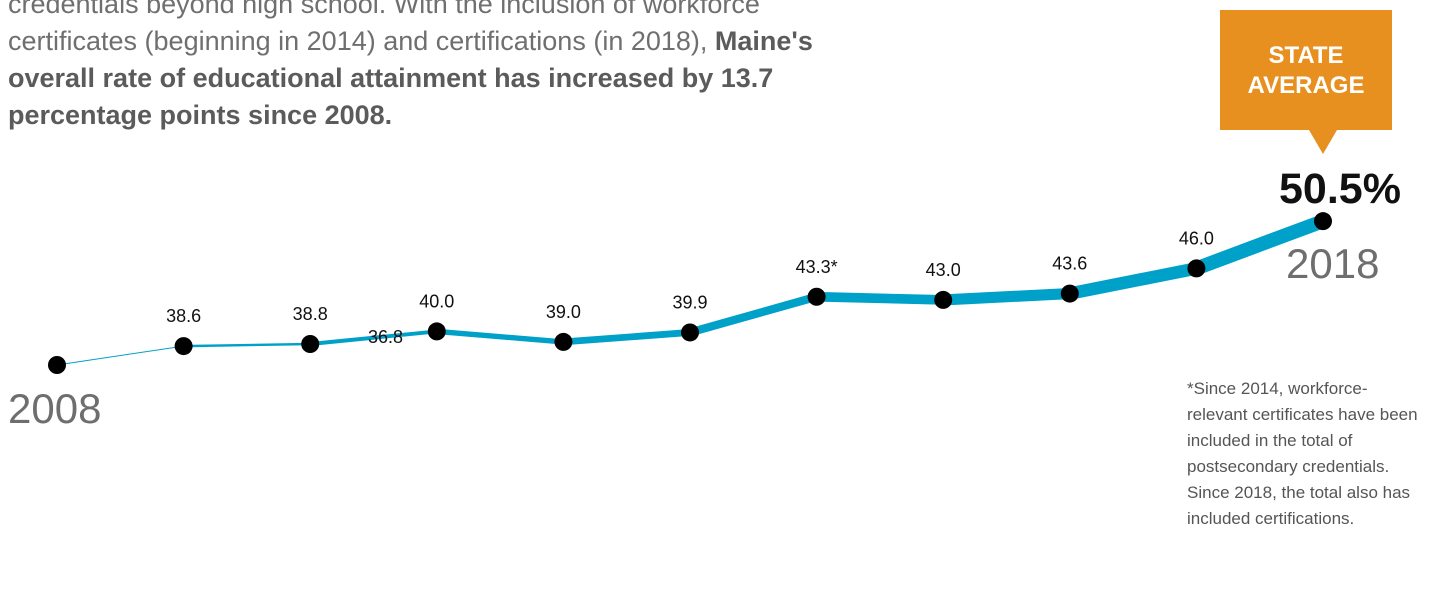  What do you see at coordinates (1333, 263) in the screenshot?
I see `end-year-label: 2018` at bounding box center [1333, 263].